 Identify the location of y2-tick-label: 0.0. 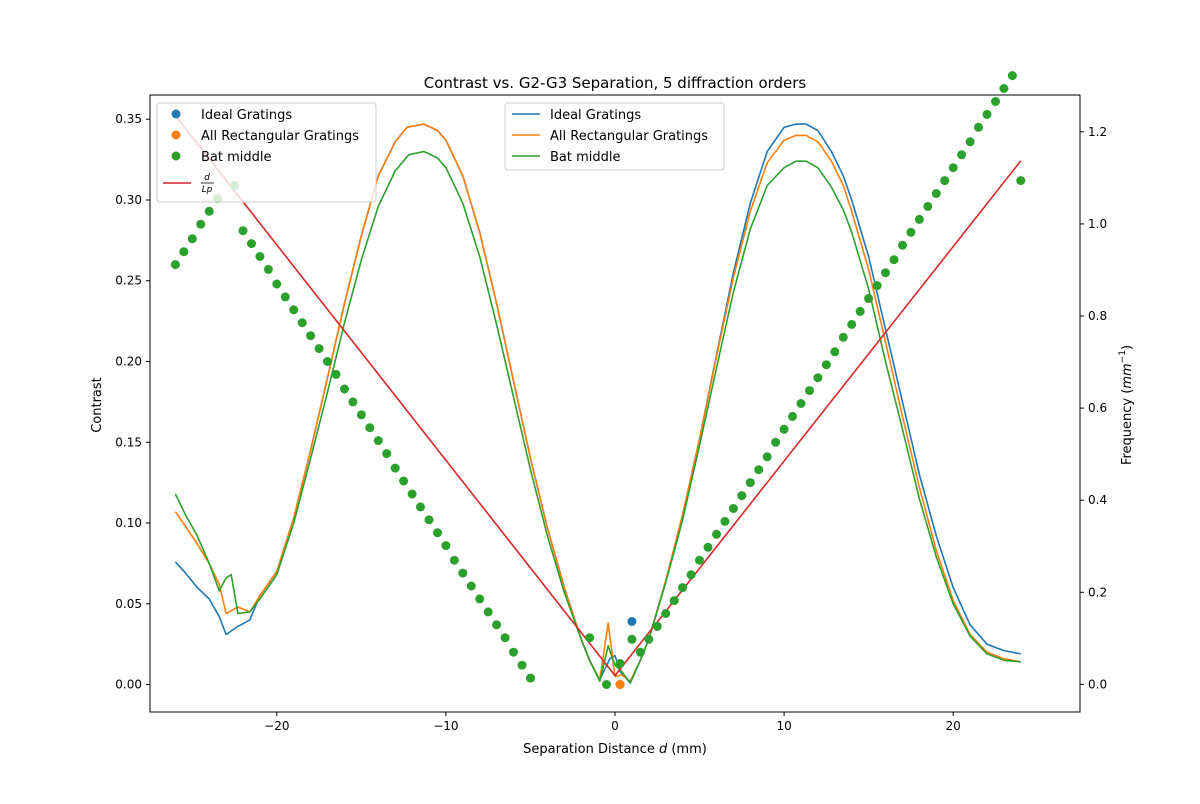
(1097, 684).